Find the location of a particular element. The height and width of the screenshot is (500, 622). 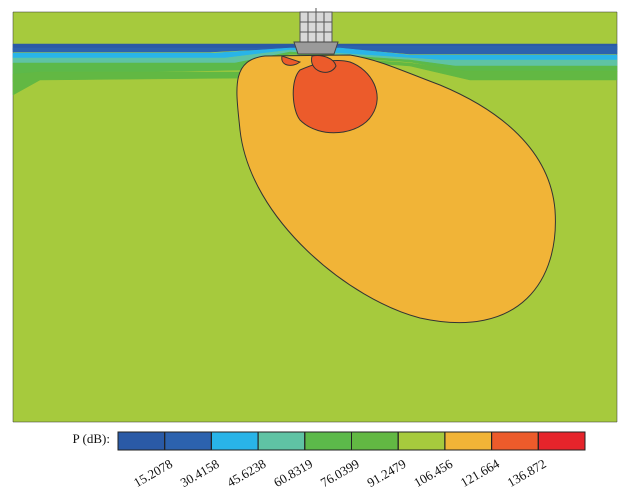

colorbar-tick-label: 121.664 is located at coordinates (480, 473).